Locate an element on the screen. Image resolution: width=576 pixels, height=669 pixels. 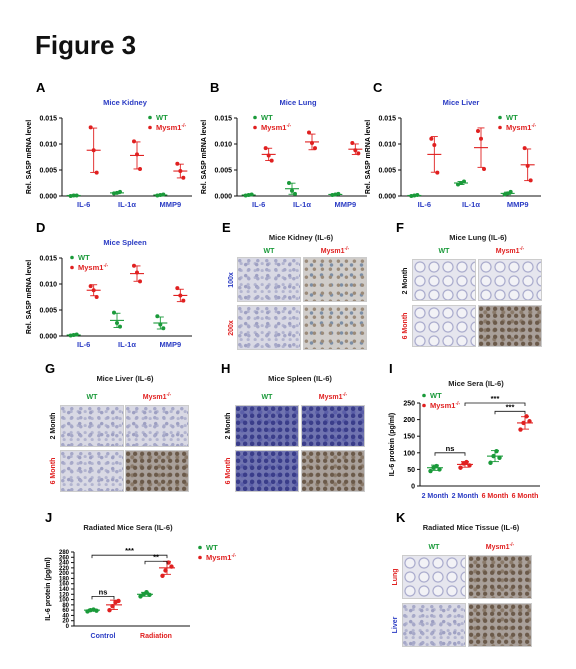
g-col-ko: Mysm1-/- is located at coordinates (157, 396).